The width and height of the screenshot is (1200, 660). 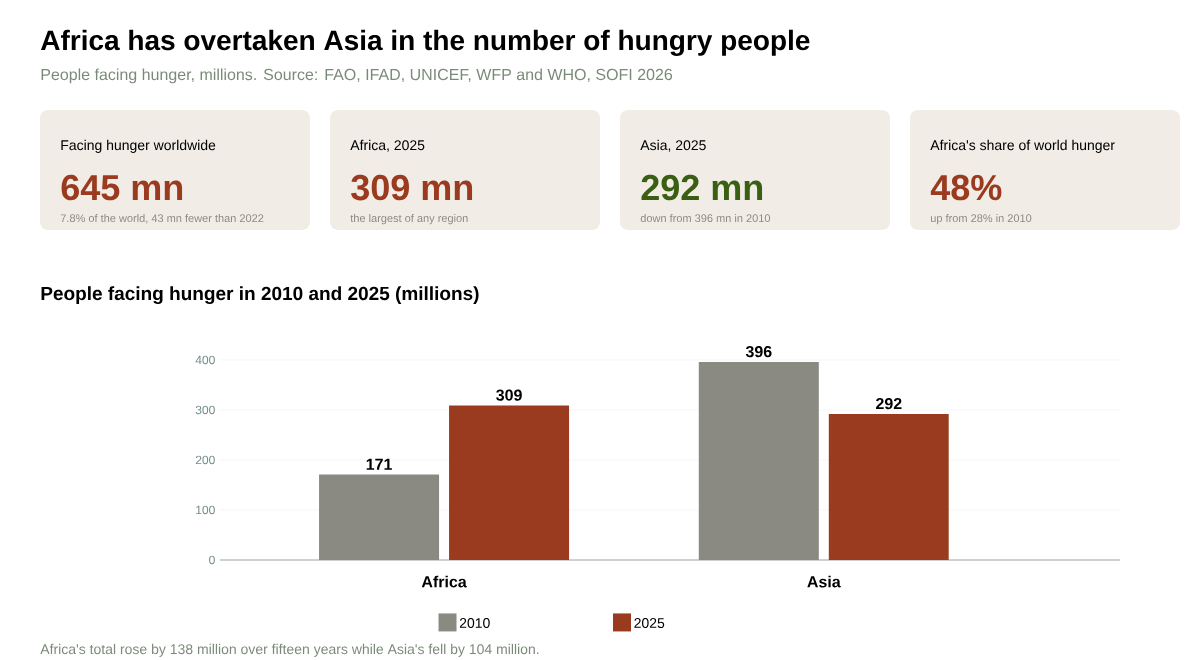 I want to click on x-tick-label: Africa, so click(x=444, y=581).